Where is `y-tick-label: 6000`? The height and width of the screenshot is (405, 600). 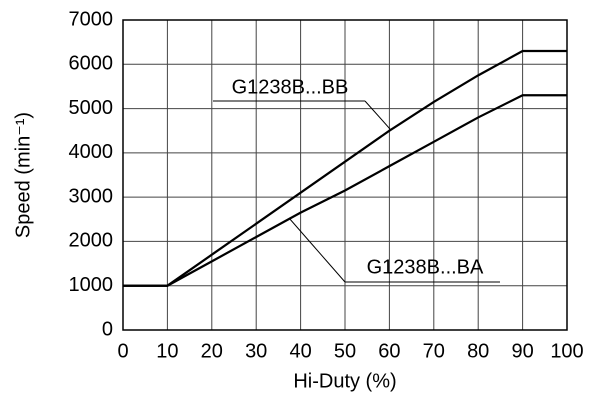 y-tick-label: 6000 is located at coordinates (91, 64).